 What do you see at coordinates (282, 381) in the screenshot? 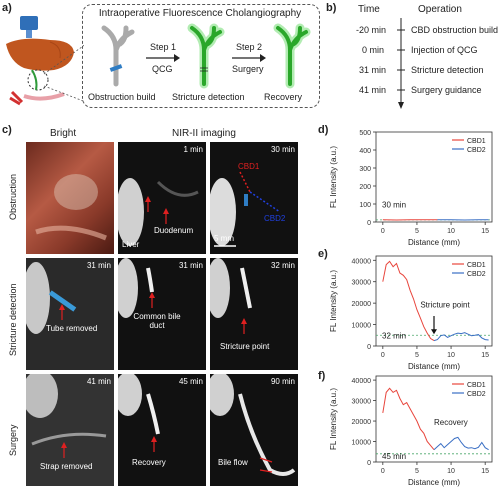
I see `time-label: 90 min` at bounding box center [282, 381].